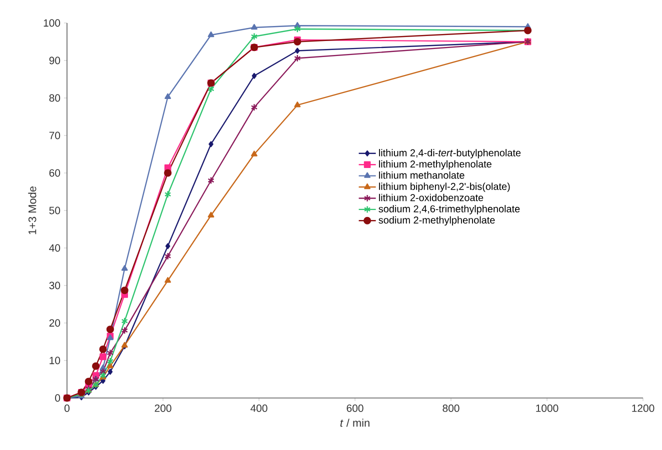 Image resolution: width=662 pixels, height=450 pixels. What do you see at coordinates (54, 136) in the screenshot?
I see `y-tick-label: 70` at bounding box center [54, 136].